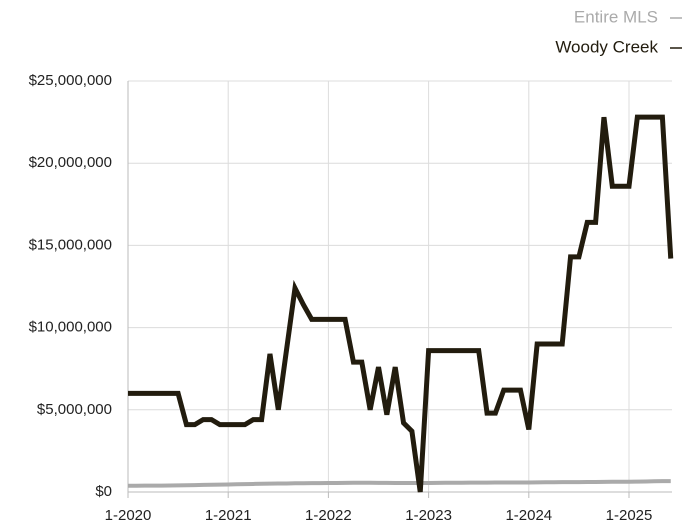  I want to click on y-tick-label: $25,000,000, so click(70, 80).